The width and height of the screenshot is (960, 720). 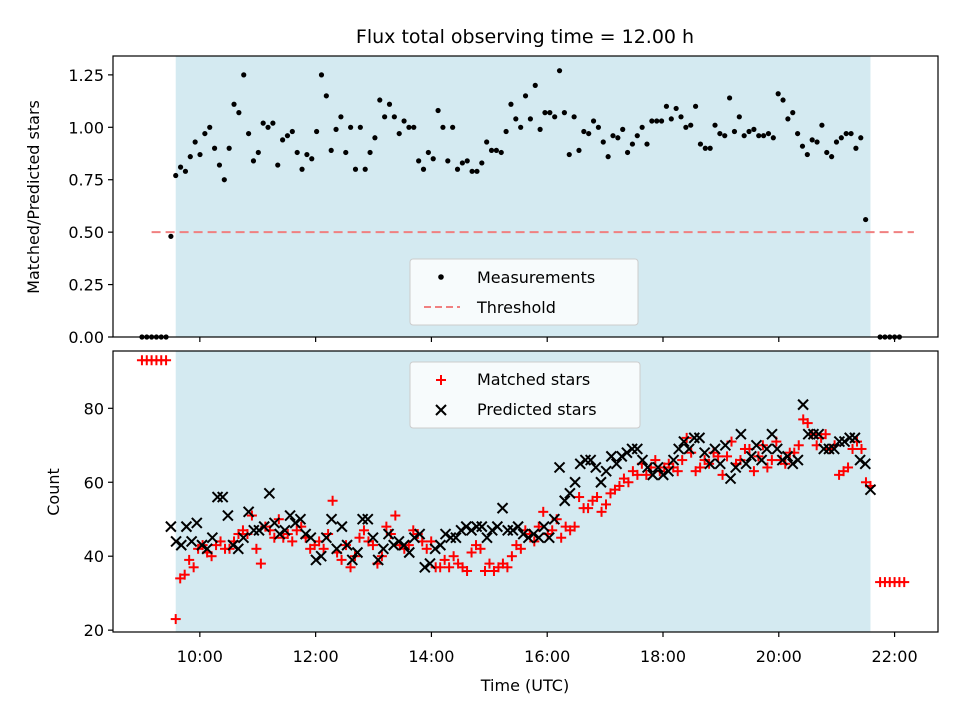 I want to click on x-tick-label: 16:00, so click(x=547, y=656).